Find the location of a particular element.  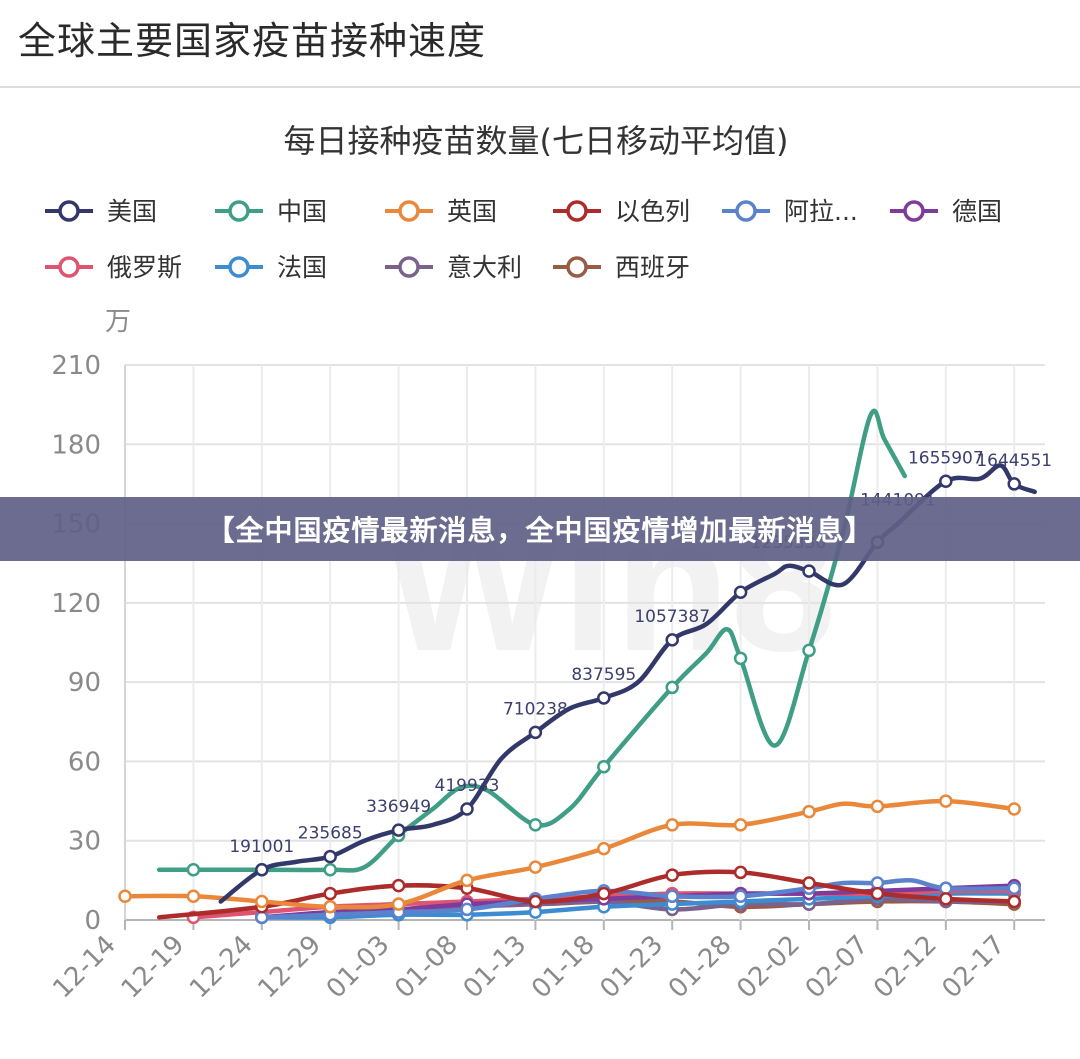

headline-banner: 【全中国疫情最新消息，全中国疫情增加最新消息】 is located at coordinates (540, 529).